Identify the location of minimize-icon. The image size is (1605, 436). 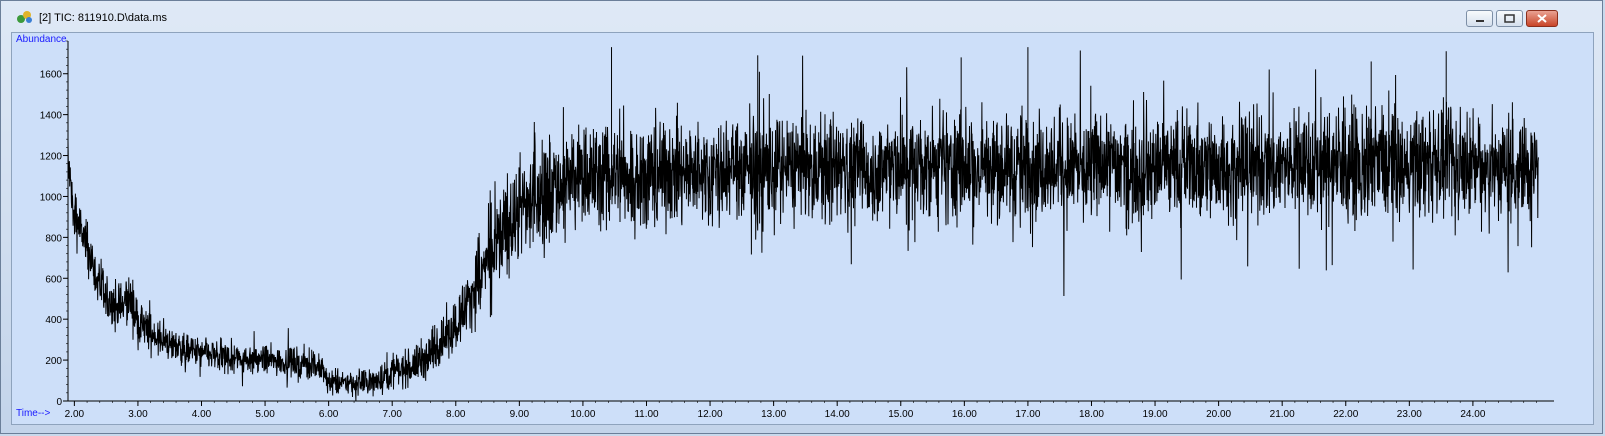
(1480, 21).